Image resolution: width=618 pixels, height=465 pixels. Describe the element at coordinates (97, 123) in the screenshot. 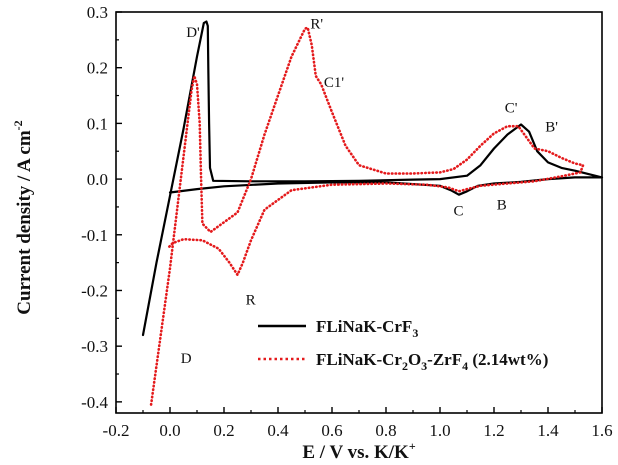

I see `y-tick-label: 0.1` at that location.